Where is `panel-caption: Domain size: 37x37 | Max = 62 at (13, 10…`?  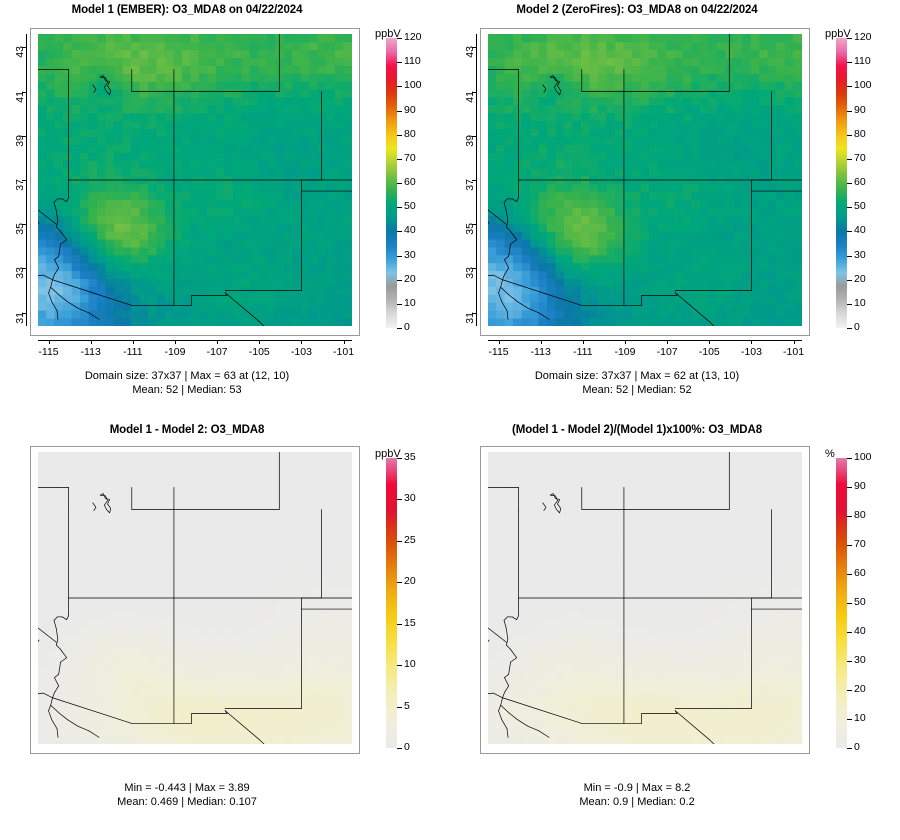
panel-caption: Domain size: 37x37 | Max = 62 at (13, 10… is located at coordinates (637, 383).